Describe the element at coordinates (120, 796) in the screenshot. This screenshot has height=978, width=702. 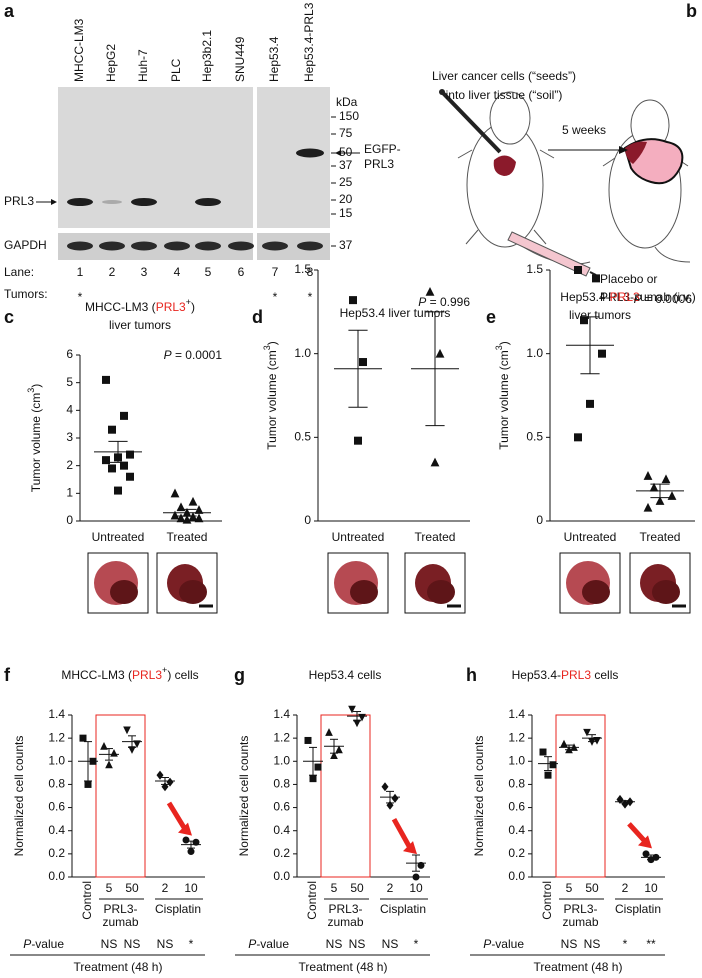
I see `highlight-box` at that location.